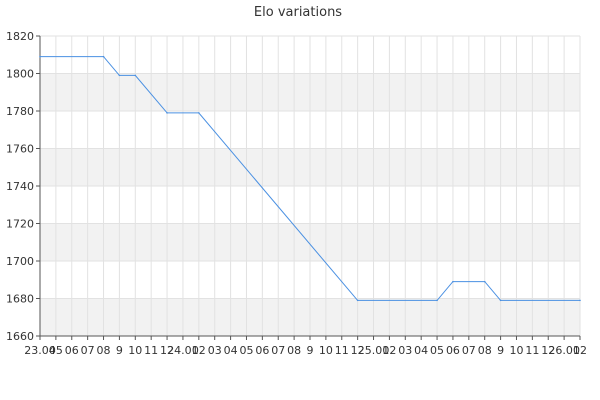 The height and width of the screenshot is (400, 600). I want to click on y-tick-label: 1660, so click(20, 336).